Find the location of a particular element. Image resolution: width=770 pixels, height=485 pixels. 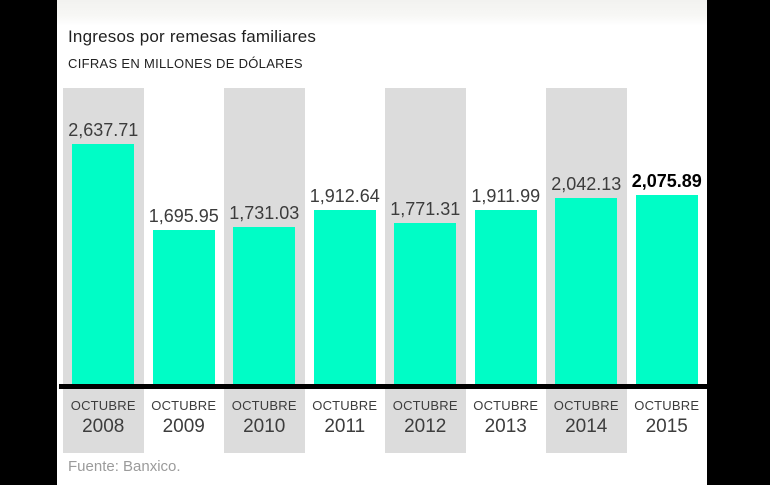

chart-column-2009: 1,695.95 OCTUBRE 2009 is located at coordinates (184, 270).